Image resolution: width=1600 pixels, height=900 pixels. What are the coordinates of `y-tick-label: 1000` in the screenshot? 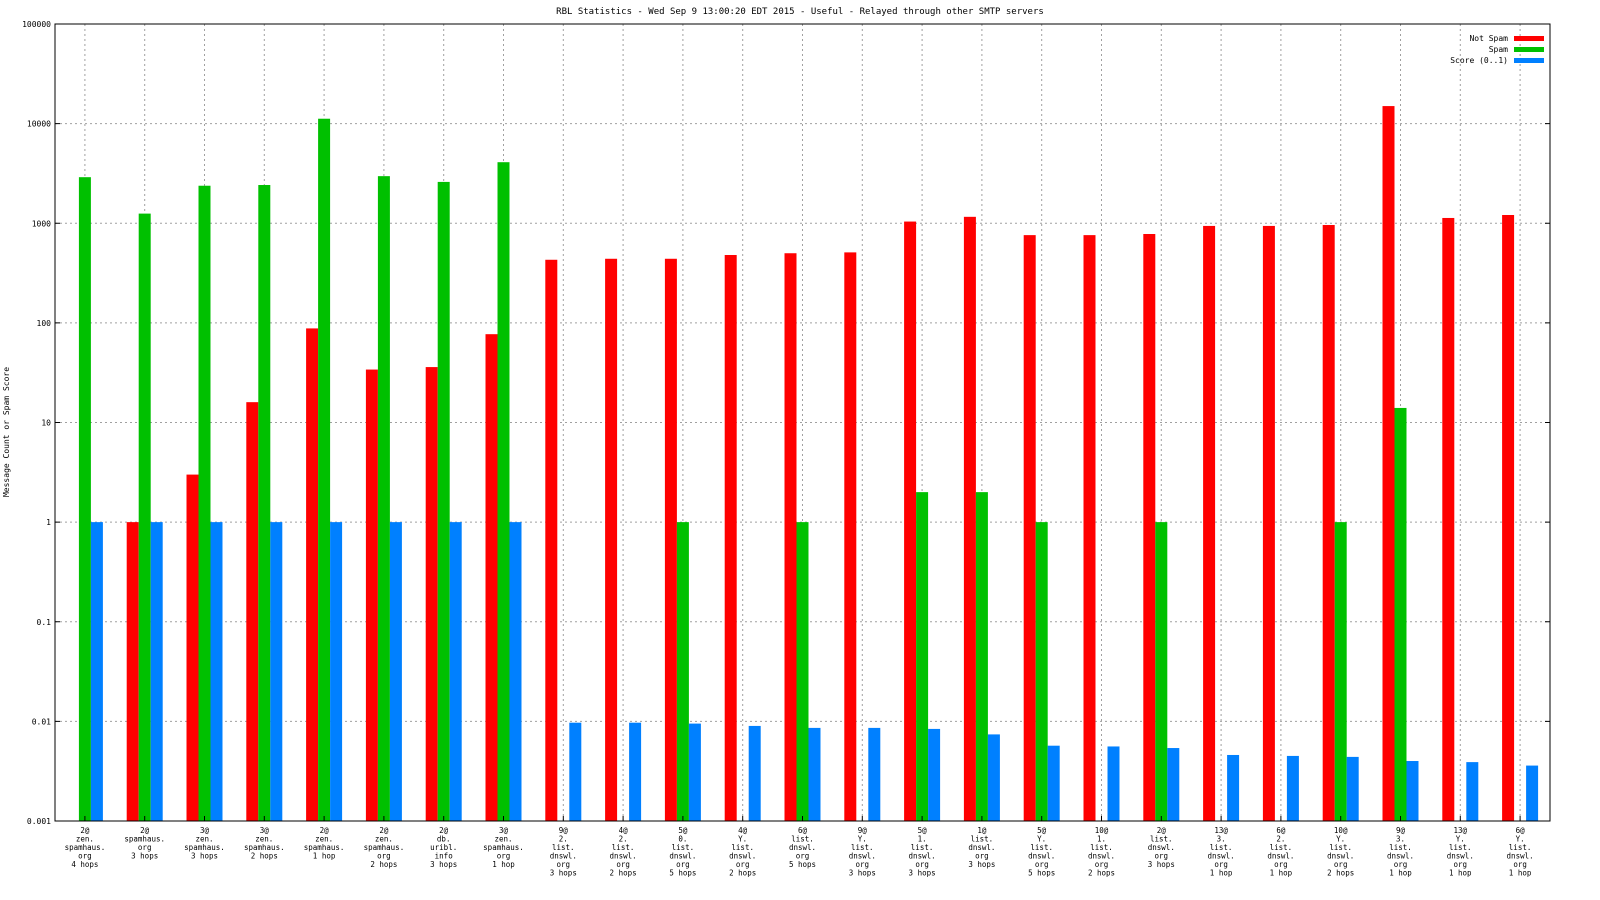 It's located at (41, 223).